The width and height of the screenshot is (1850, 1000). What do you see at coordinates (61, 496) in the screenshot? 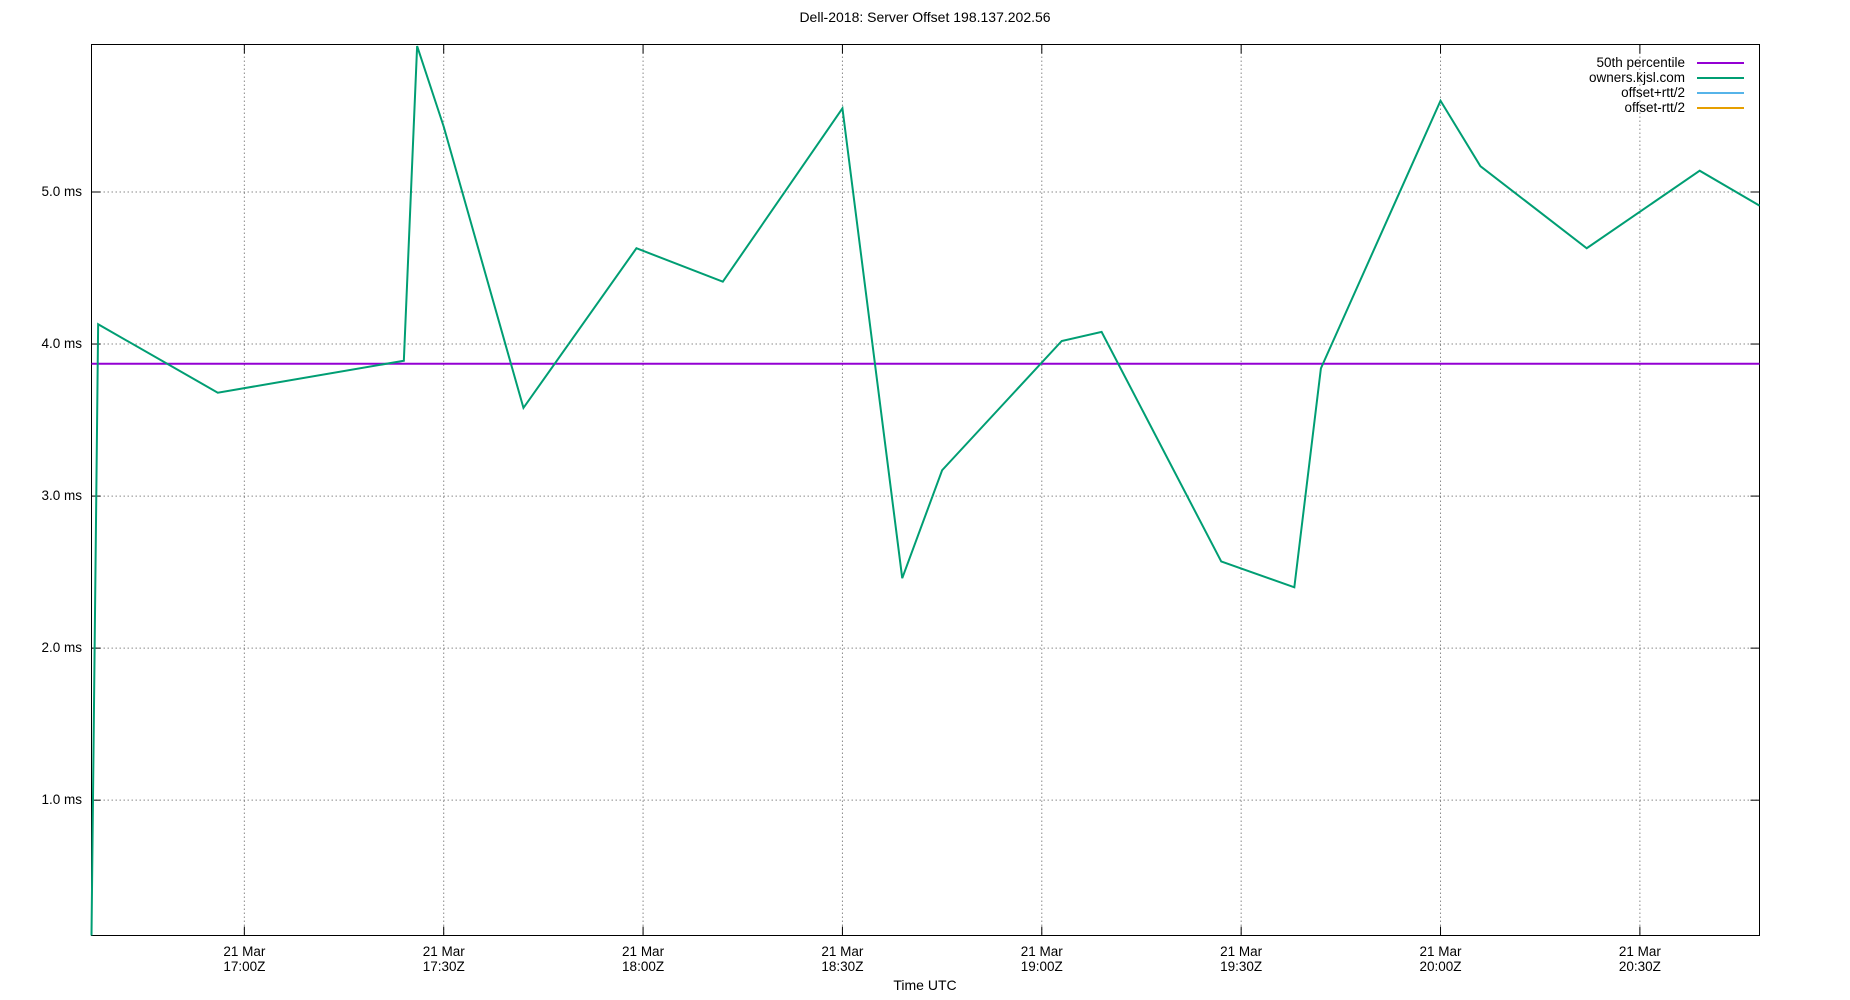
I see `y-tick-label: 3.0 ms` at bounding box center [61, 496].